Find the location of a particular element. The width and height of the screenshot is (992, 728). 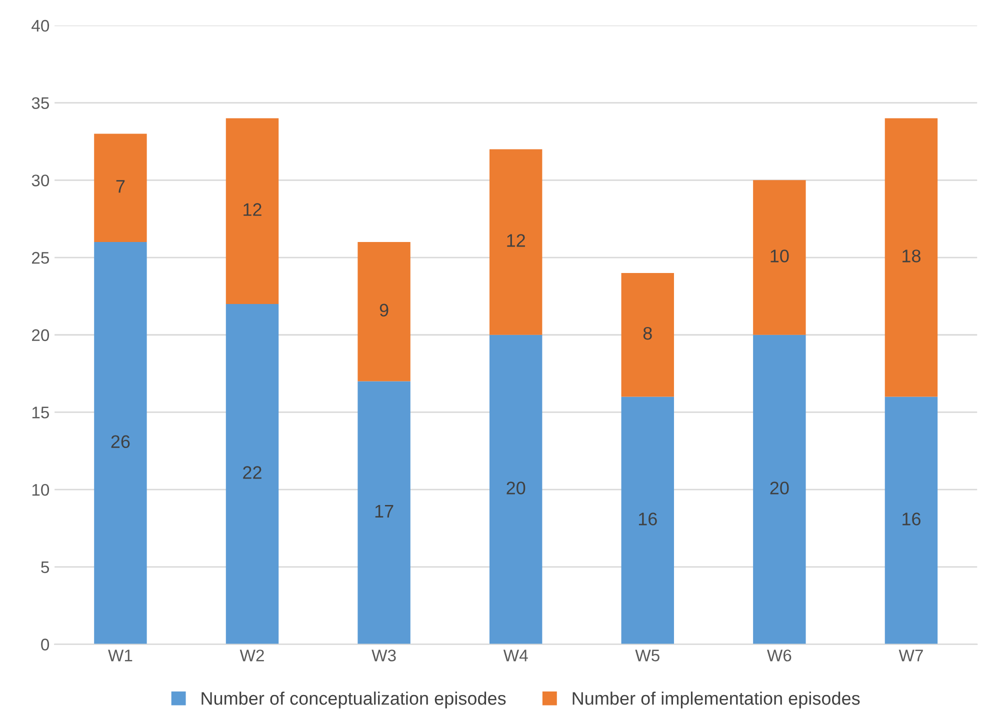

y-tick-label: 35 is located at coordinates (40, 103).